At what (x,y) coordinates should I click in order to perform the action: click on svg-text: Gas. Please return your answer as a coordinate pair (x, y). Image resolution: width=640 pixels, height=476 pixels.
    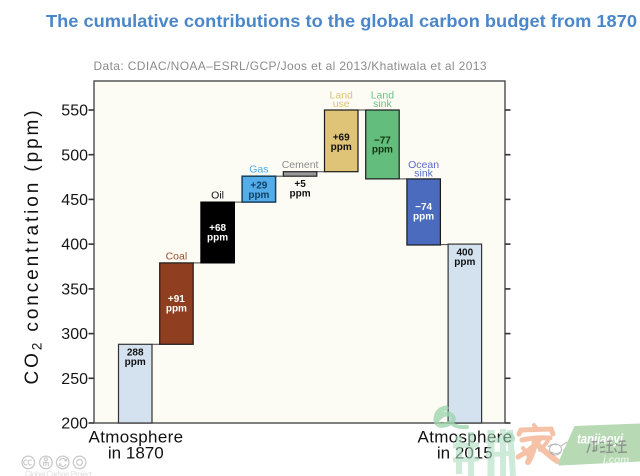
    Looking at the image, I should click on (258, 170).